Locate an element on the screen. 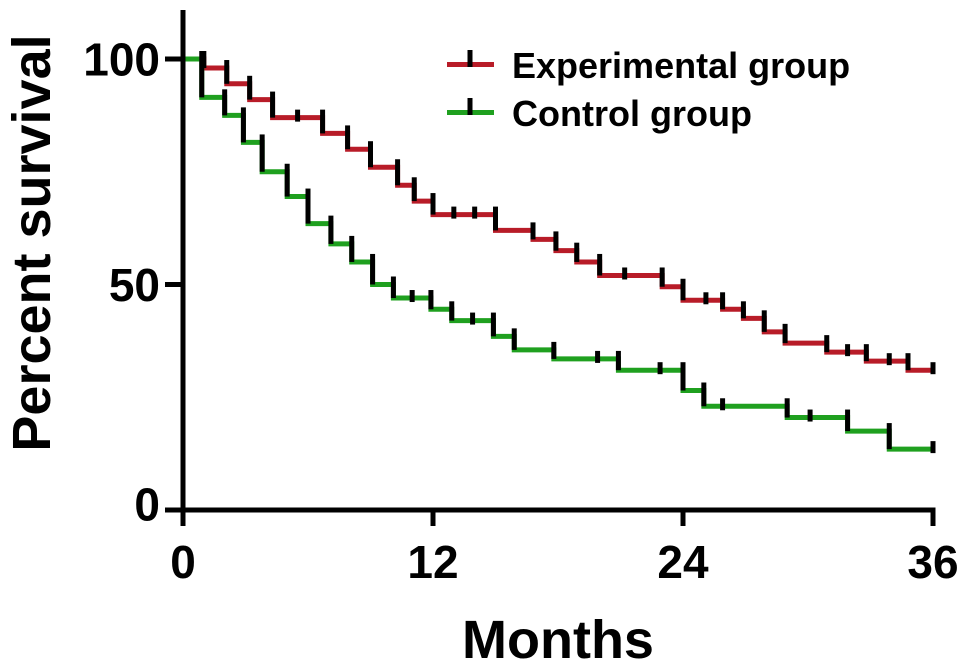 This screenshot has width=969, height=672. x-tick-label-24: 24 is located at coordinates (683, 562).